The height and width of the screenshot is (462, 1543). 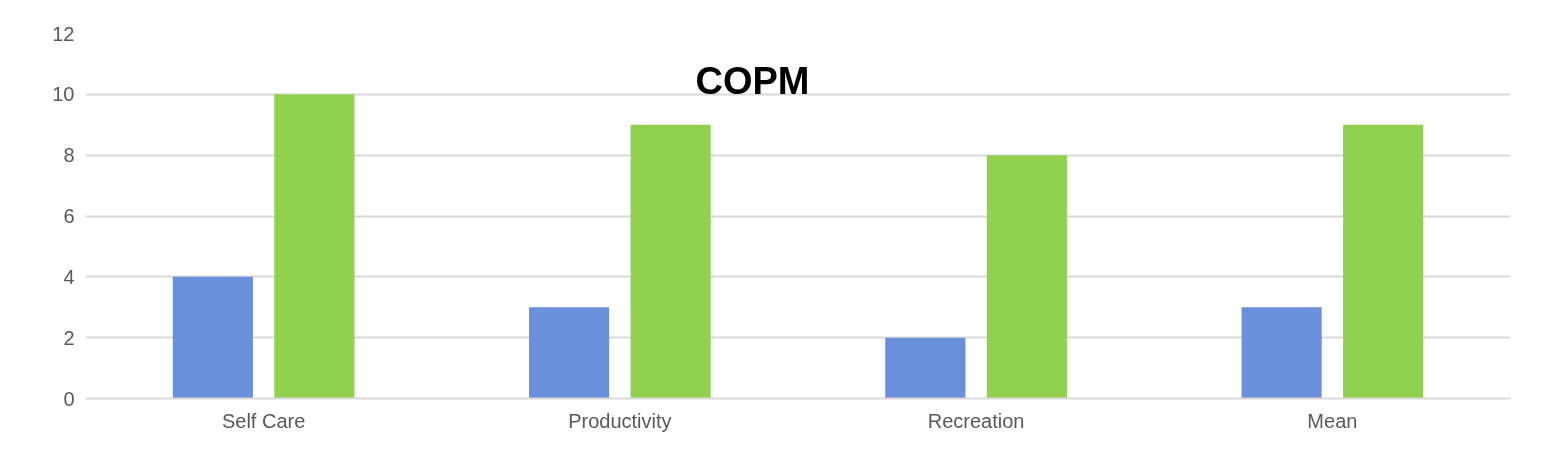 I want to click on y-tick-label: 0, so click(x=69, y=398).